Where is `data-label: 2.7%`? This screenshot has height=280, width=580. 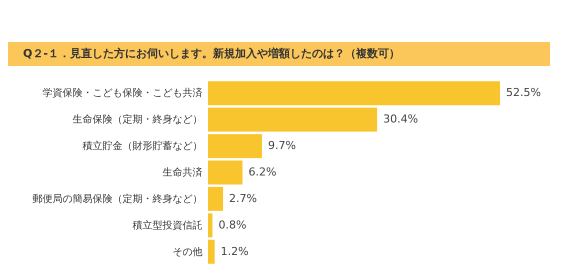
data-label: 2.7% is located at coordinates (243, 198).